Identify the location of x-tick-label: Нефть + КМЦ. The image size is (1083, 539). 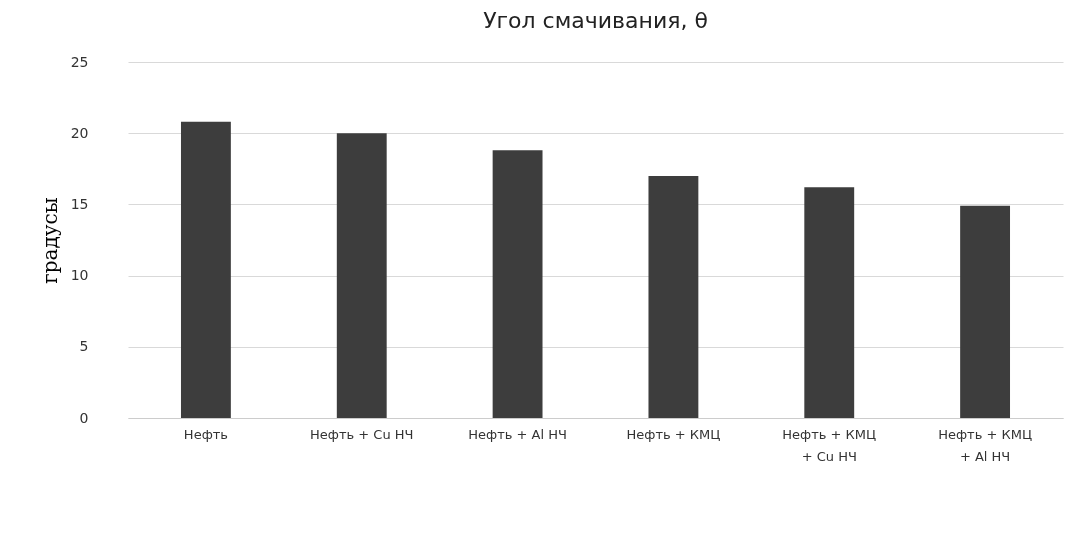
(673, 434).